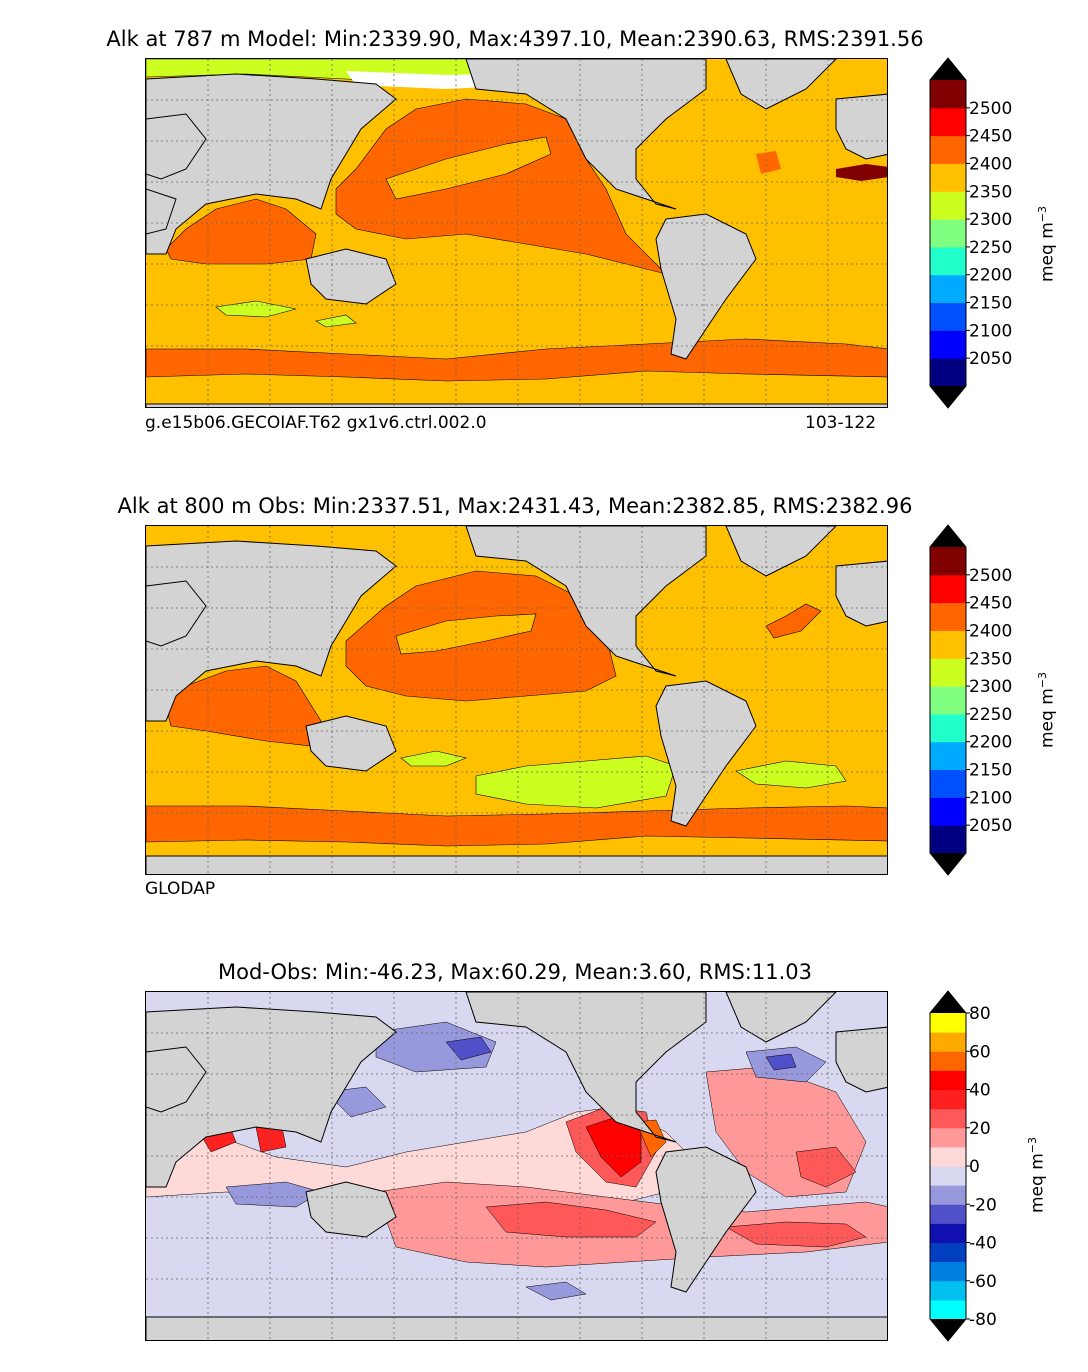 This screenshot has height=1372, width=1088. What do you see at coordinates (983, 1282) in the screenshot?
I see `colorbar-tick-label: -60` at bounding box center [983, 1282].